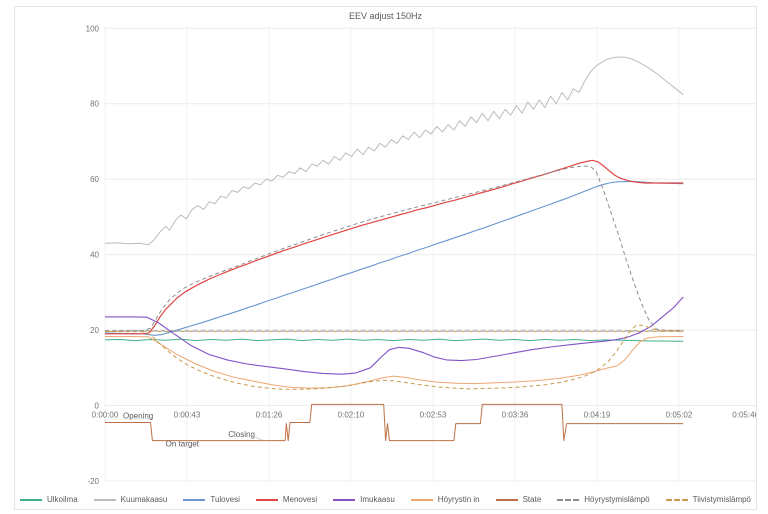  I want to click on series-line-imukaasu, so click(394, 335).